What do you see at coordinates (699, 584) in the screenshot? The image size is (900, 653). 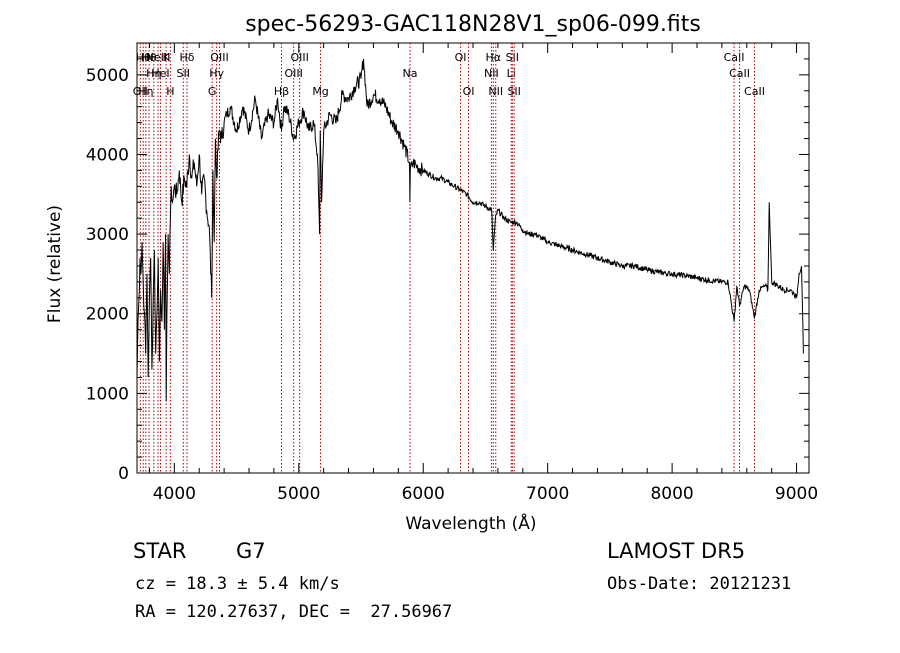 I see `obs-date: Obs-Date: 20121231` at bounding box center [699, 584].